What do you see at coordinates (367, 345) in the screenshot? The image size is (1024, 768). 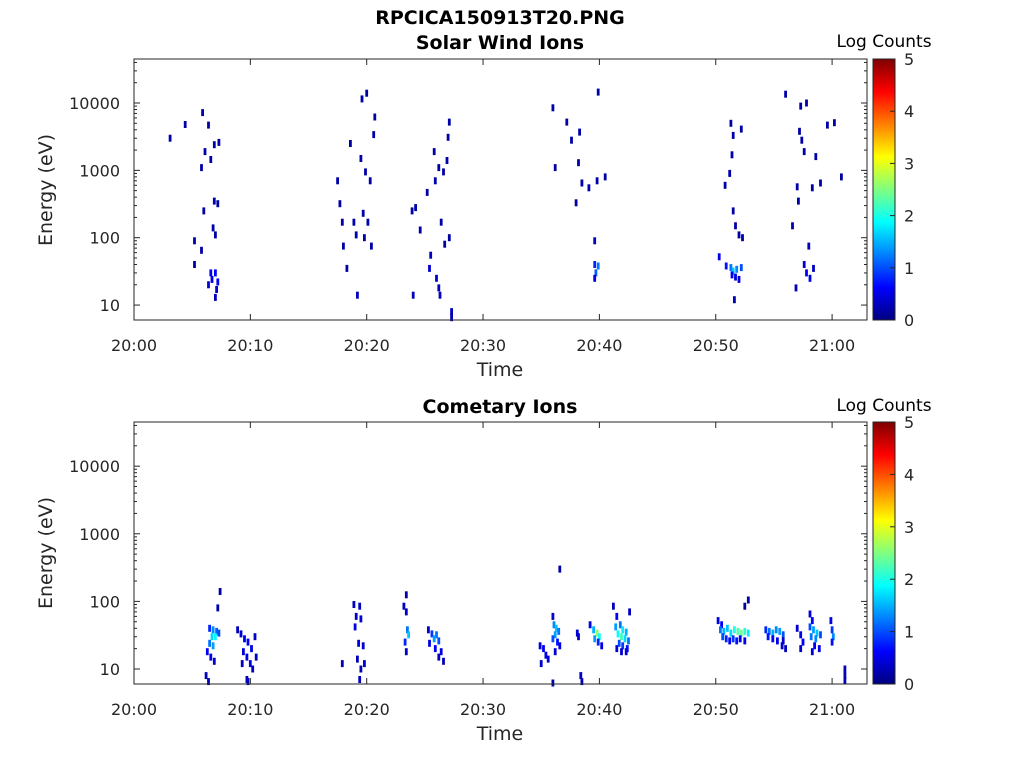 I see `x-tick-label: 20:20` at bounding box center [367, 345].